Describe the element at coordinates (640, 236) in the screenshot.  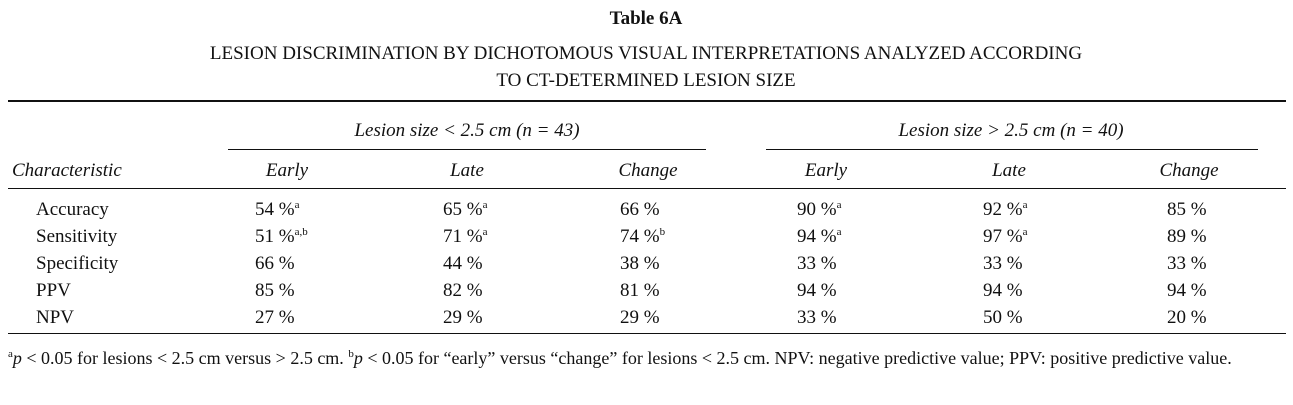
I see `cell-value: 74 %` at that location.